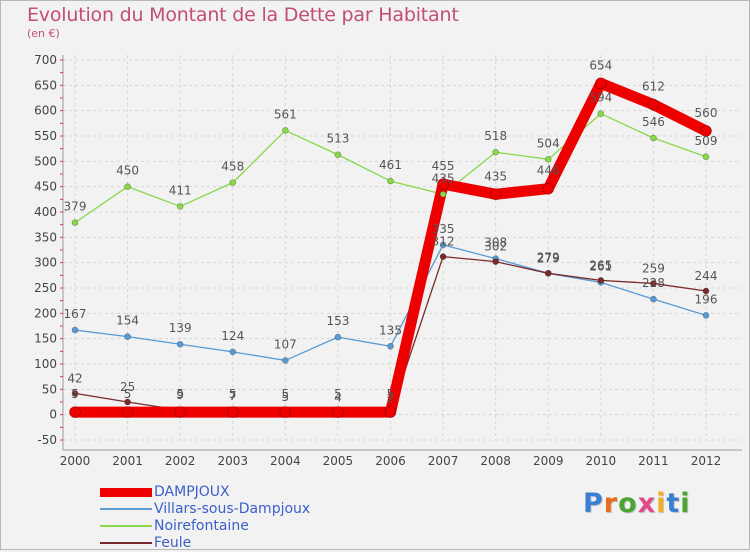 The width and height of the screenshot is (750, 552). What do you see at coordinates (75, 314) in the screenshot?
I see `data-label: 167` at bounding box center [75, 314].